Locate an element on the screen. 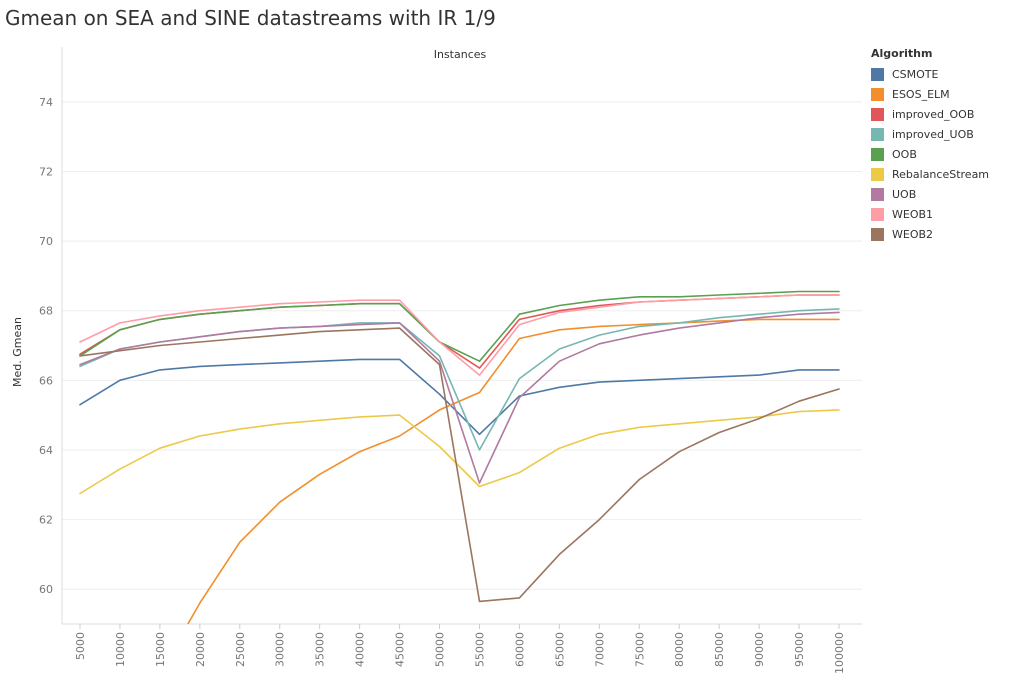  legend-item: improved_UOB is located at coordinates (938, 134).